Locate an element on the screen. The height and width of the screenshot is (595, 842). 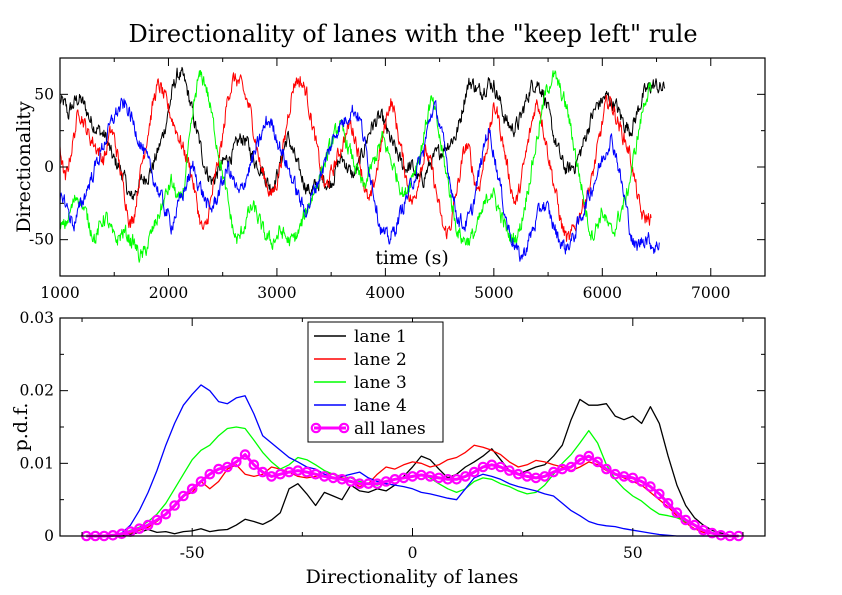
top-x-tick-label: 1000 is located at coordinates (59, 293).